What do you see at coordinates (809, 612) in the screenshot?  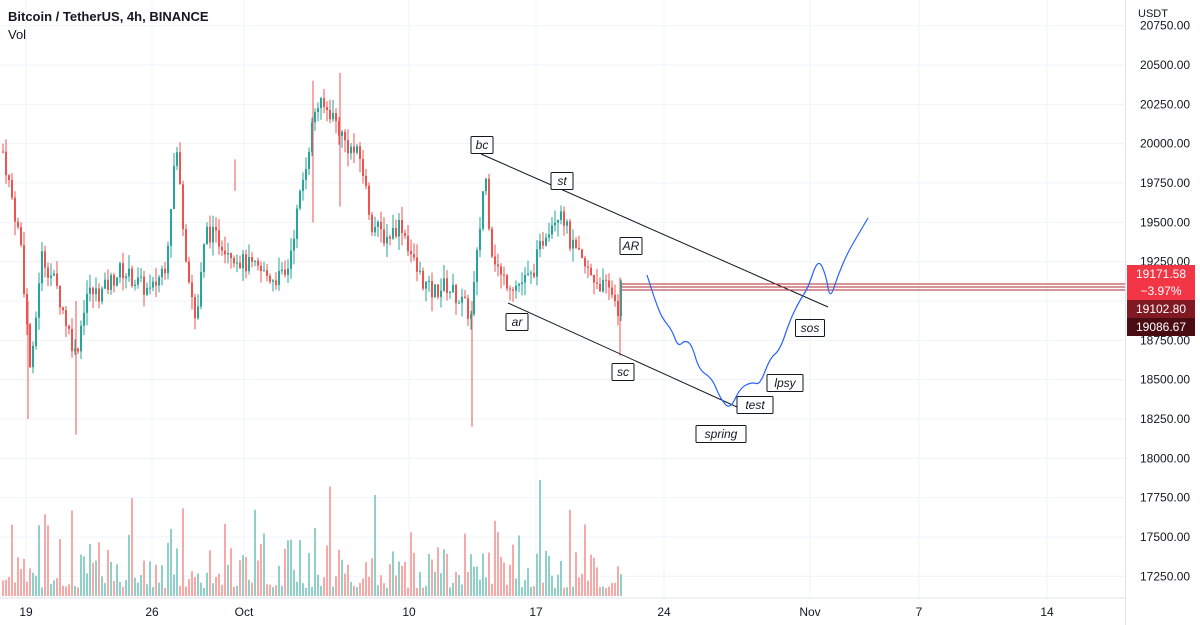 I see `time-tick-label: Nov` at bounding box center [809, 612].